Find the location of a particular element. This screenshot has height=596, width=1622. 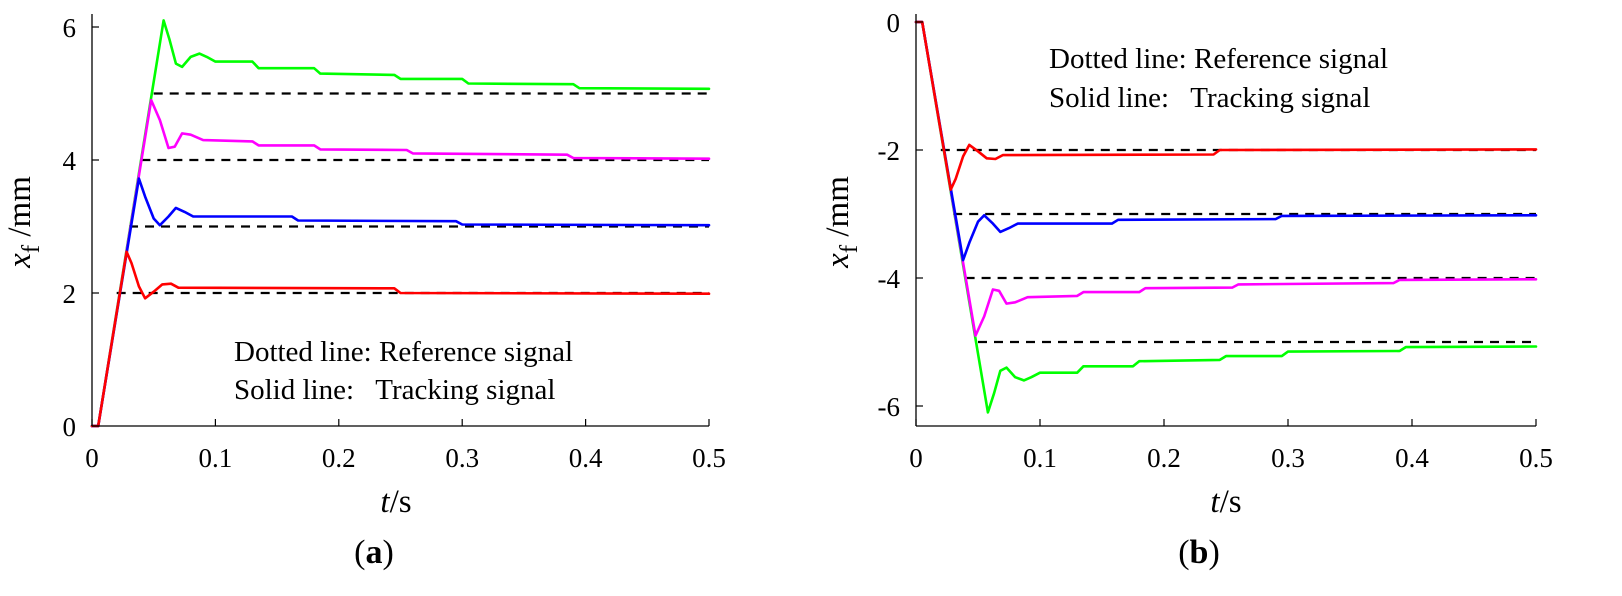

y-tick-label-b-1: -2 is located at coordinates (889, 151).